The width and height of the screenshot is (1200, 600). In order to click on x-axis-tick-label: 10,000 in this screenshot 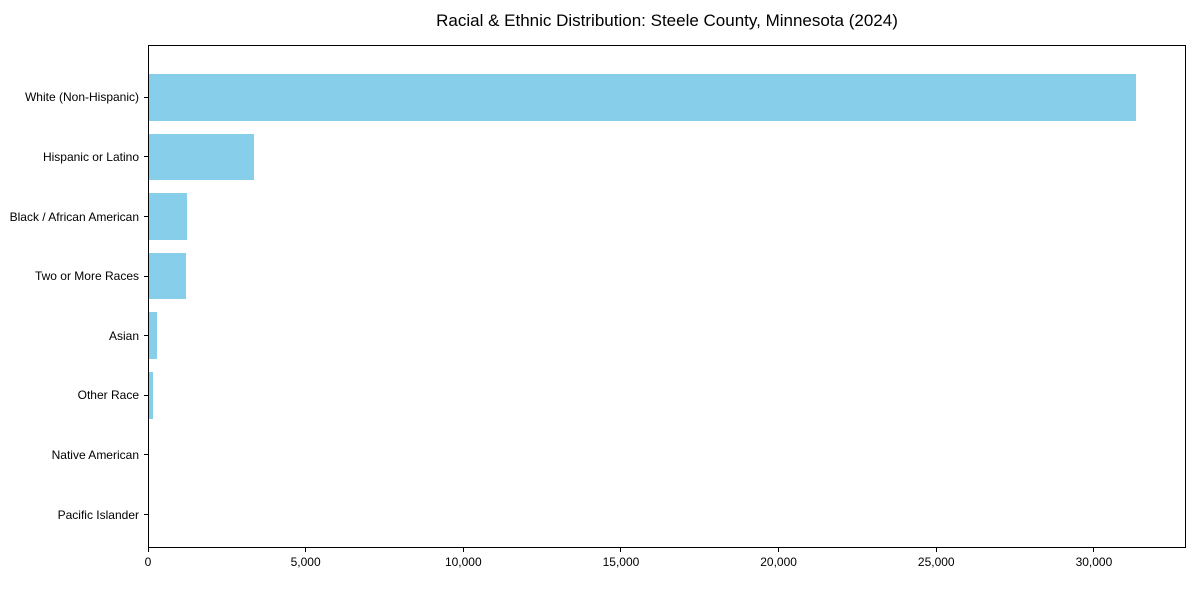, I will do `click(463, 562)`.